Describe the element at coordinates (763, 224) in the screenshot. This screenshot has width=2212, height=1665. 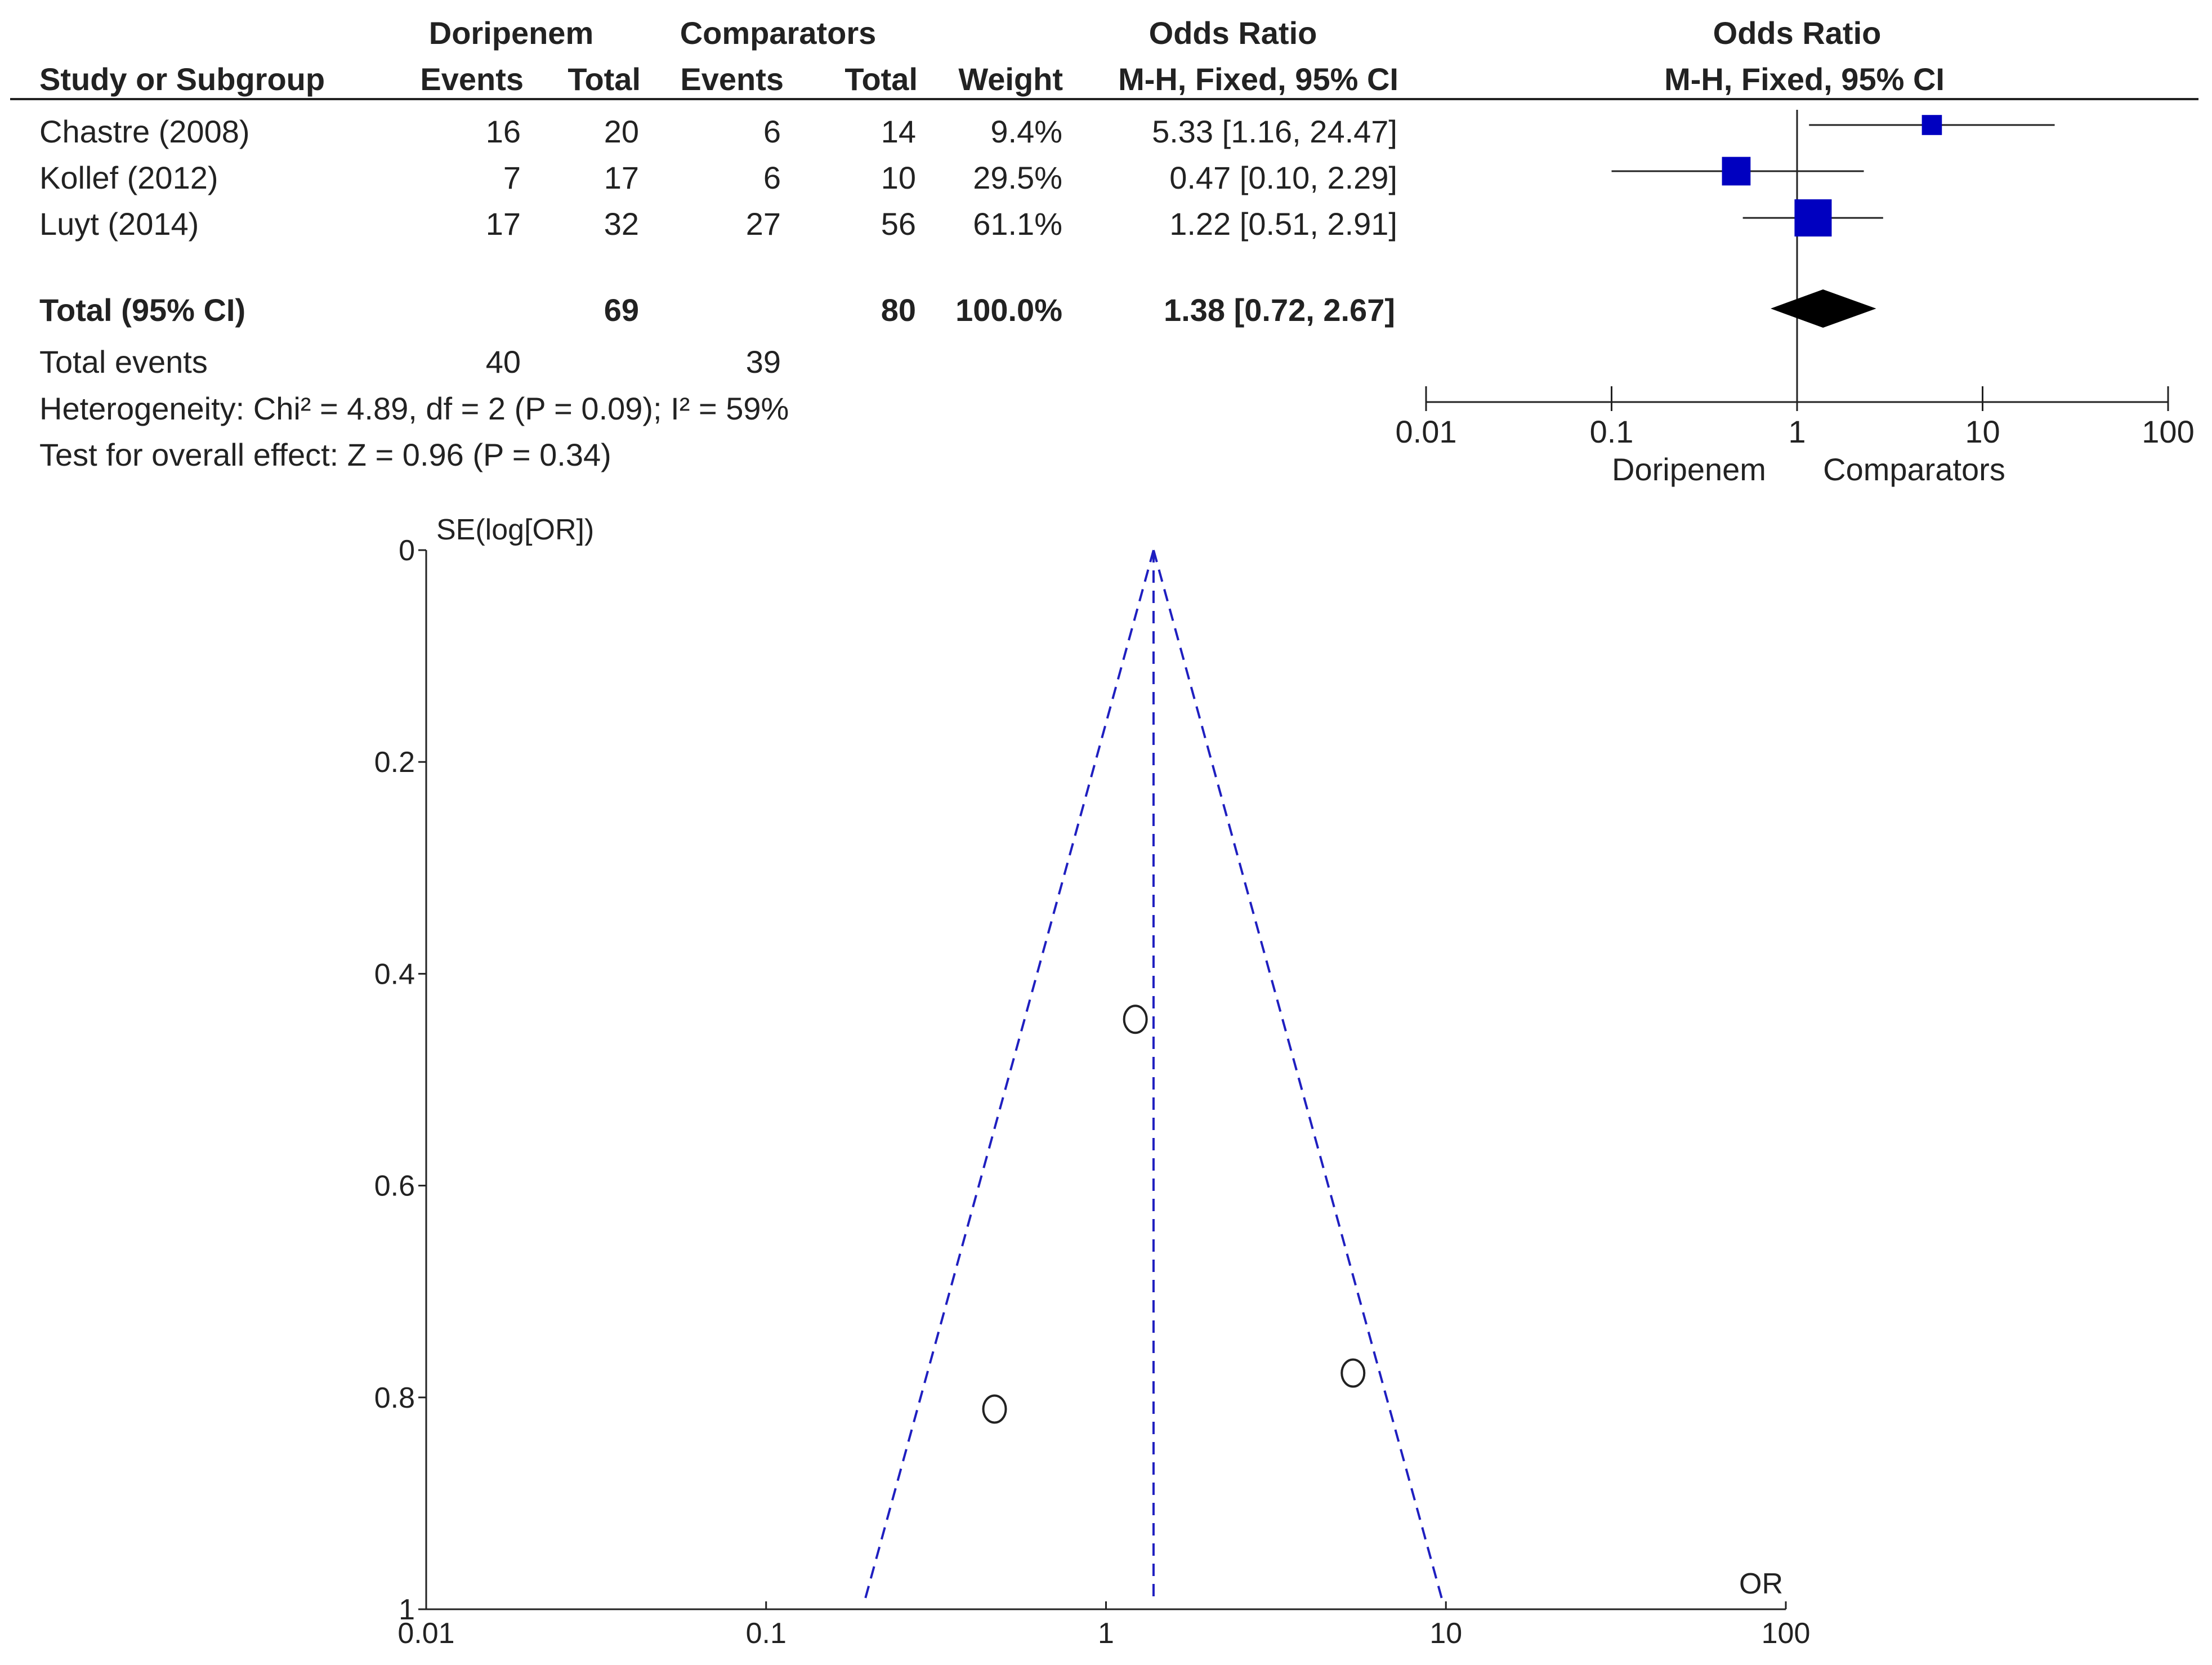
I see `study-events2: 27` at that location.